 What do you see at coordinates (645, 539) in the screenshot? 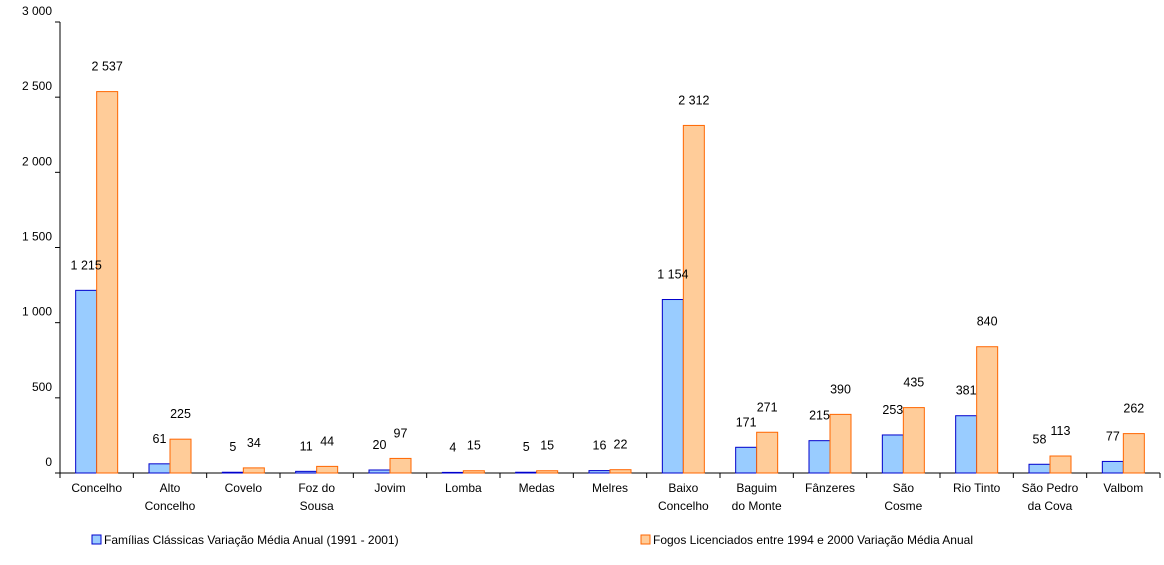
I see `legend-swatch-fogos` at bounding box center [645, 539].